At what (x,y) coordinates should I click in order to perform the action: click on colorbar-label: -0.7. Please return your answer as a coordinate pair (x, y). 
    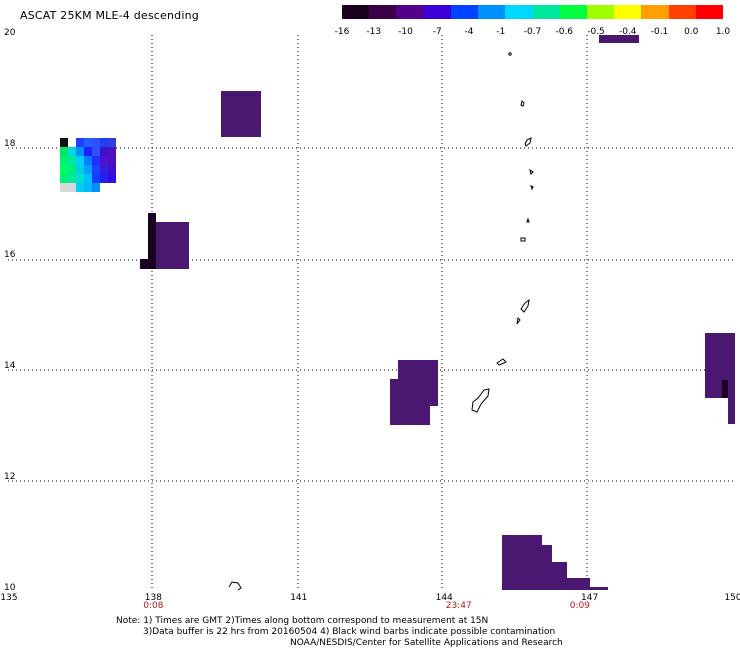
    Looking at the image, I should click on (532, 32).